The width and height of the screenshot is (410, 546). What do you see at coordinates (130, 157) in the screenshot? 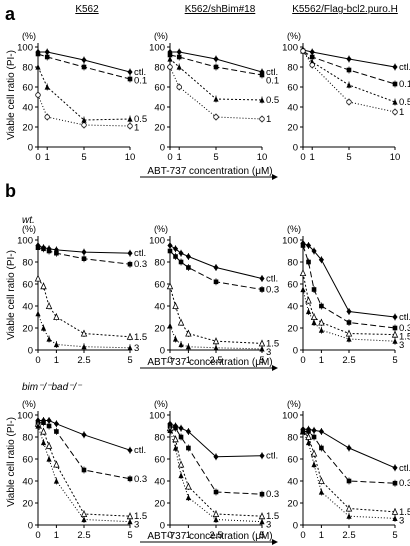
I see `a1-xtick-label-10: 10` at bounding box center [130, 157].